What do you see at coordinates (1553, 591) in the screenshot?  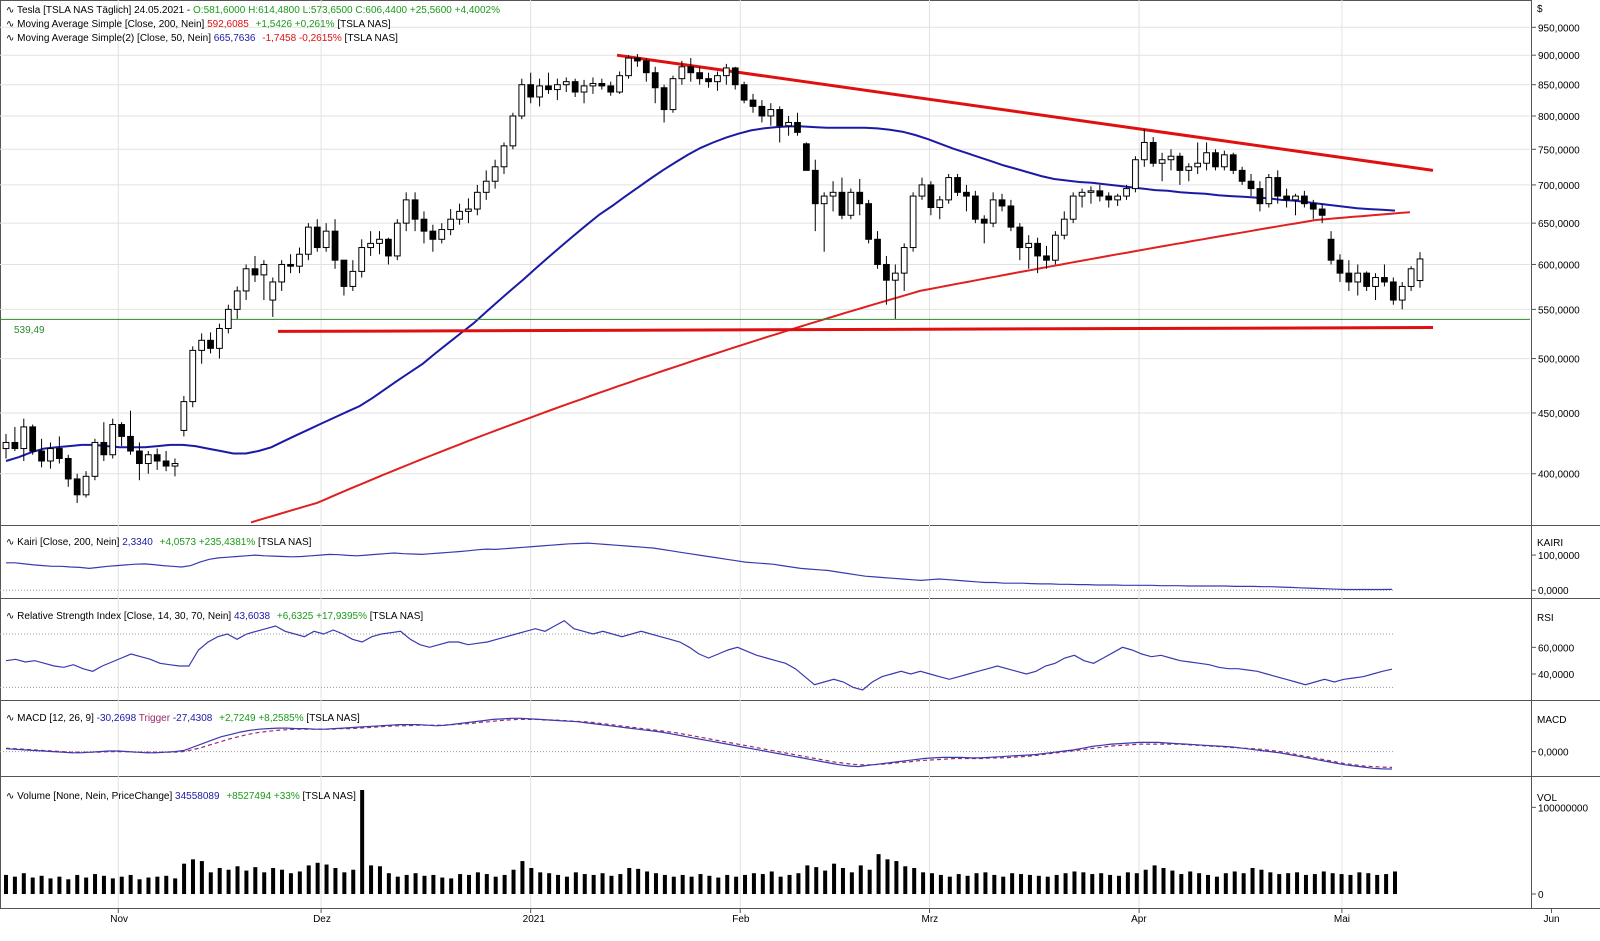 I see `indicator-tick-label: 0,0000` at bounding box center [1553, 591].